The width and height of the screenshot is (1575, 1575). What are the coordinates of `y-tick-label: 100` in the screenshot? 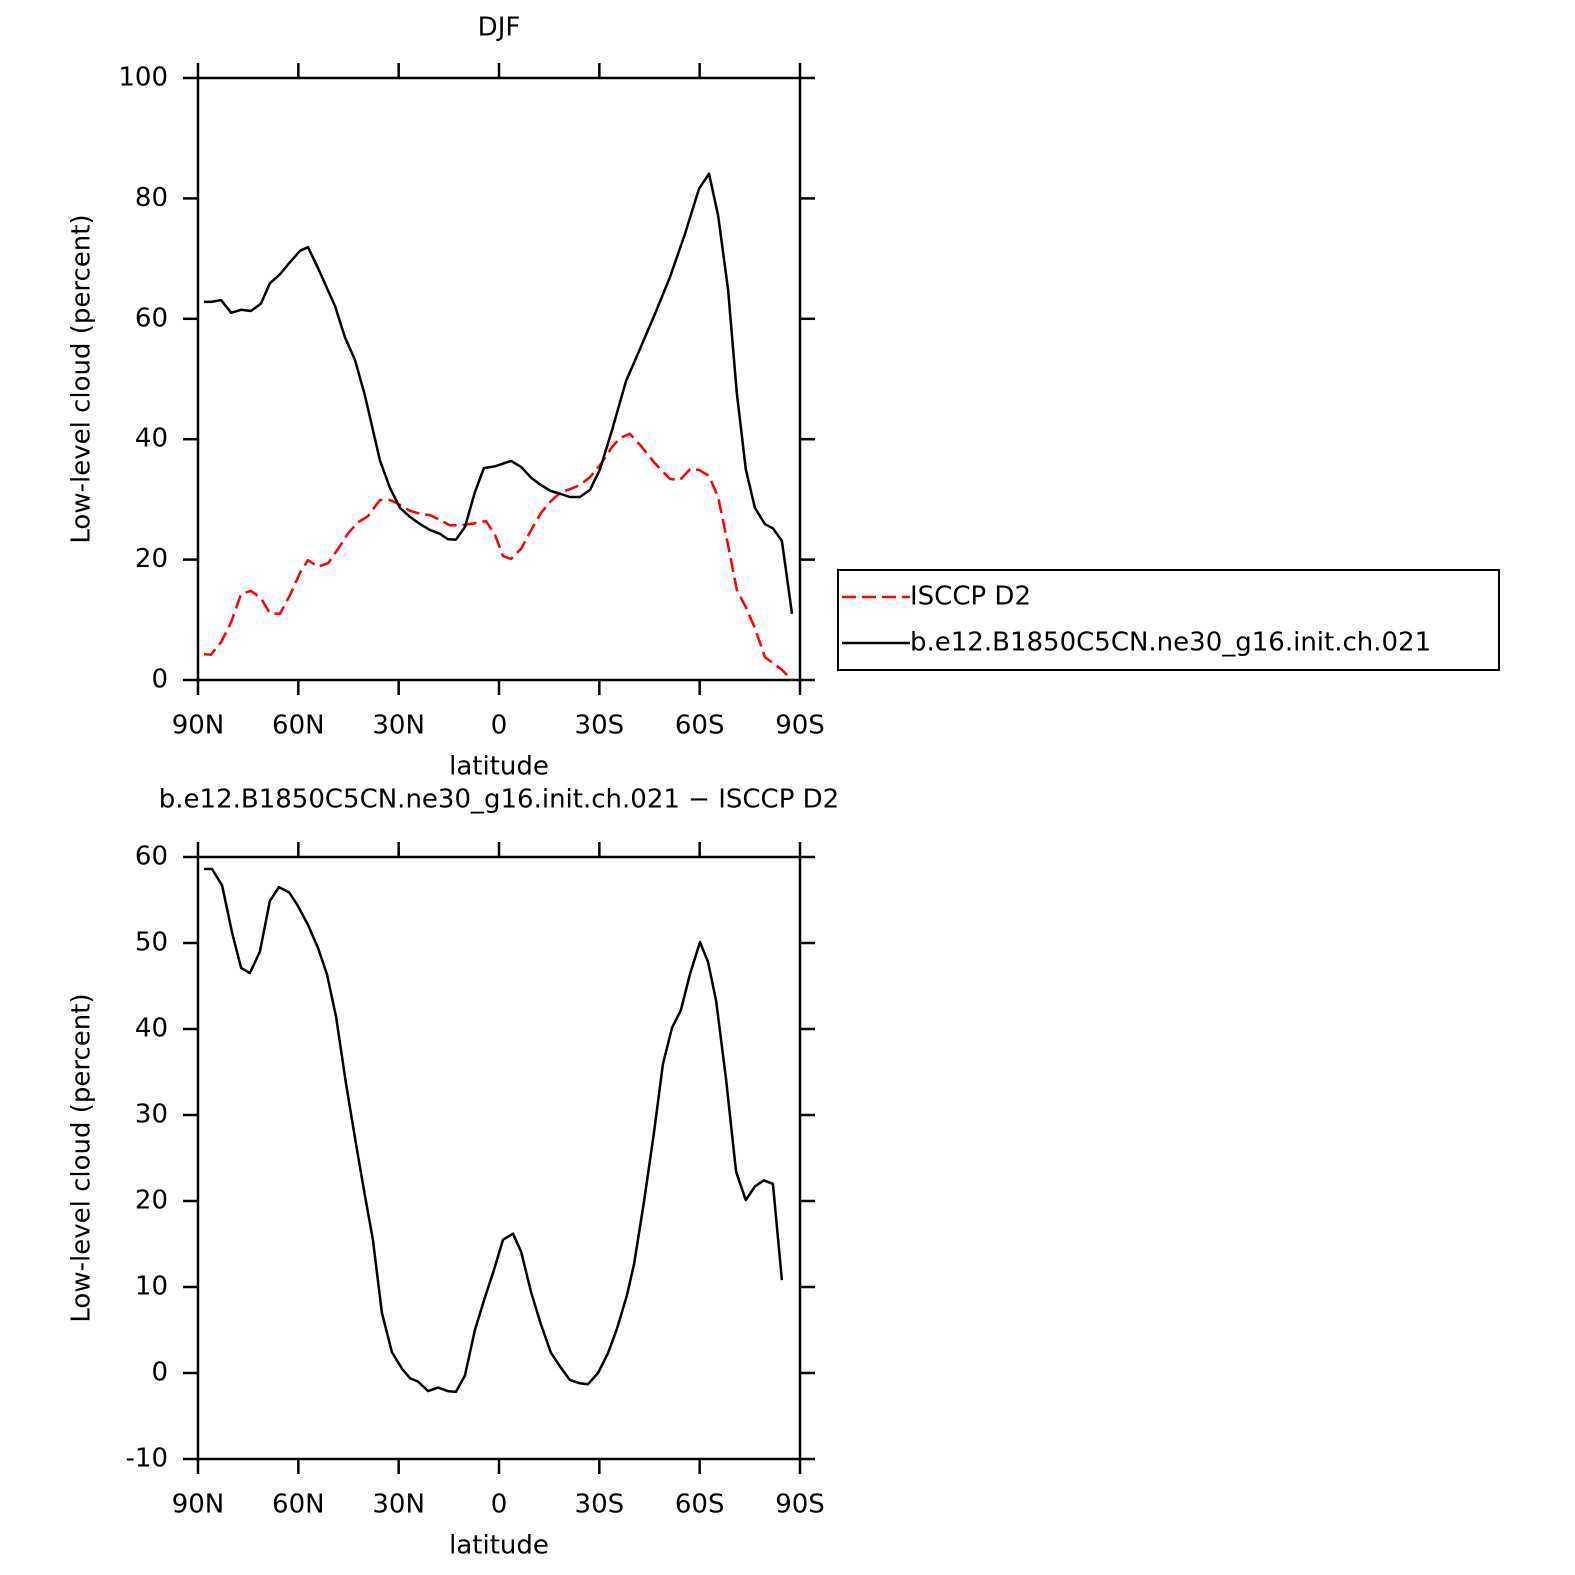 It's located at (143, 78).